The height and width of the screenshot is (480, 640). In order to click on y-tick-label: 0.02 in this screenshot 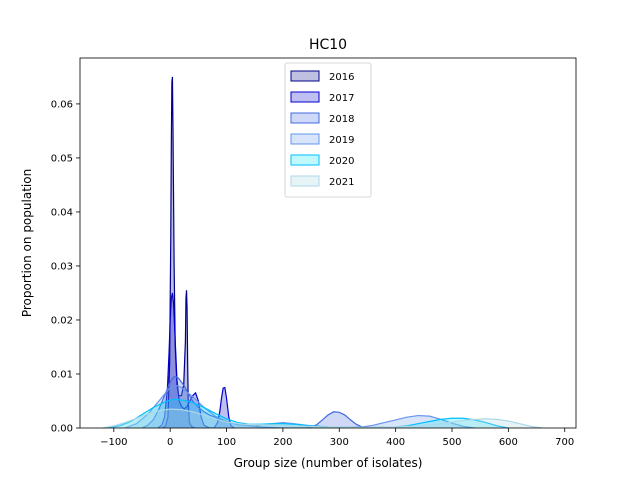, I will do `click(62, 320)`.